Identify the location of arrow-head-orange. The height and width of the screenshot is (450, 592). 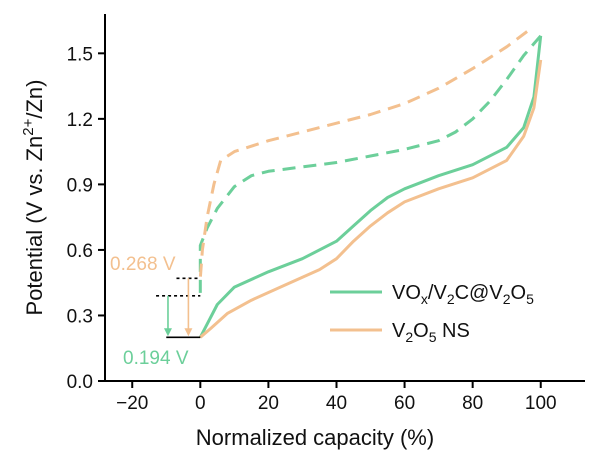
(188, 332).